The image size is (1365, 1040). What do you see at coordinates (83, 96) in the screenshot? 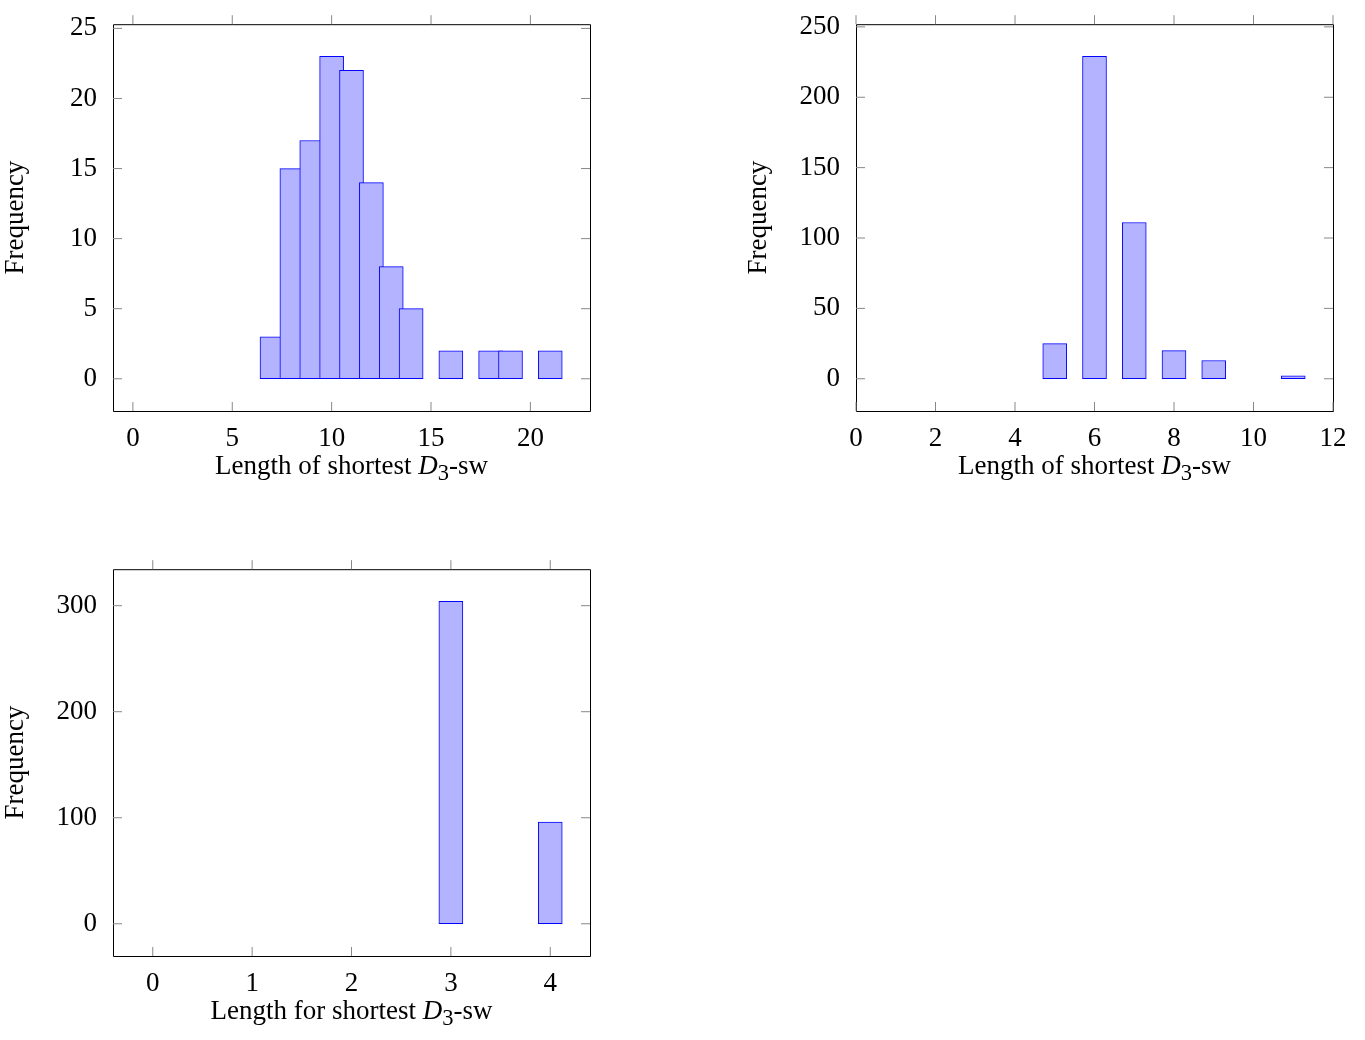
I see `y-tick-label: 20` at bounding box center [83, 96].